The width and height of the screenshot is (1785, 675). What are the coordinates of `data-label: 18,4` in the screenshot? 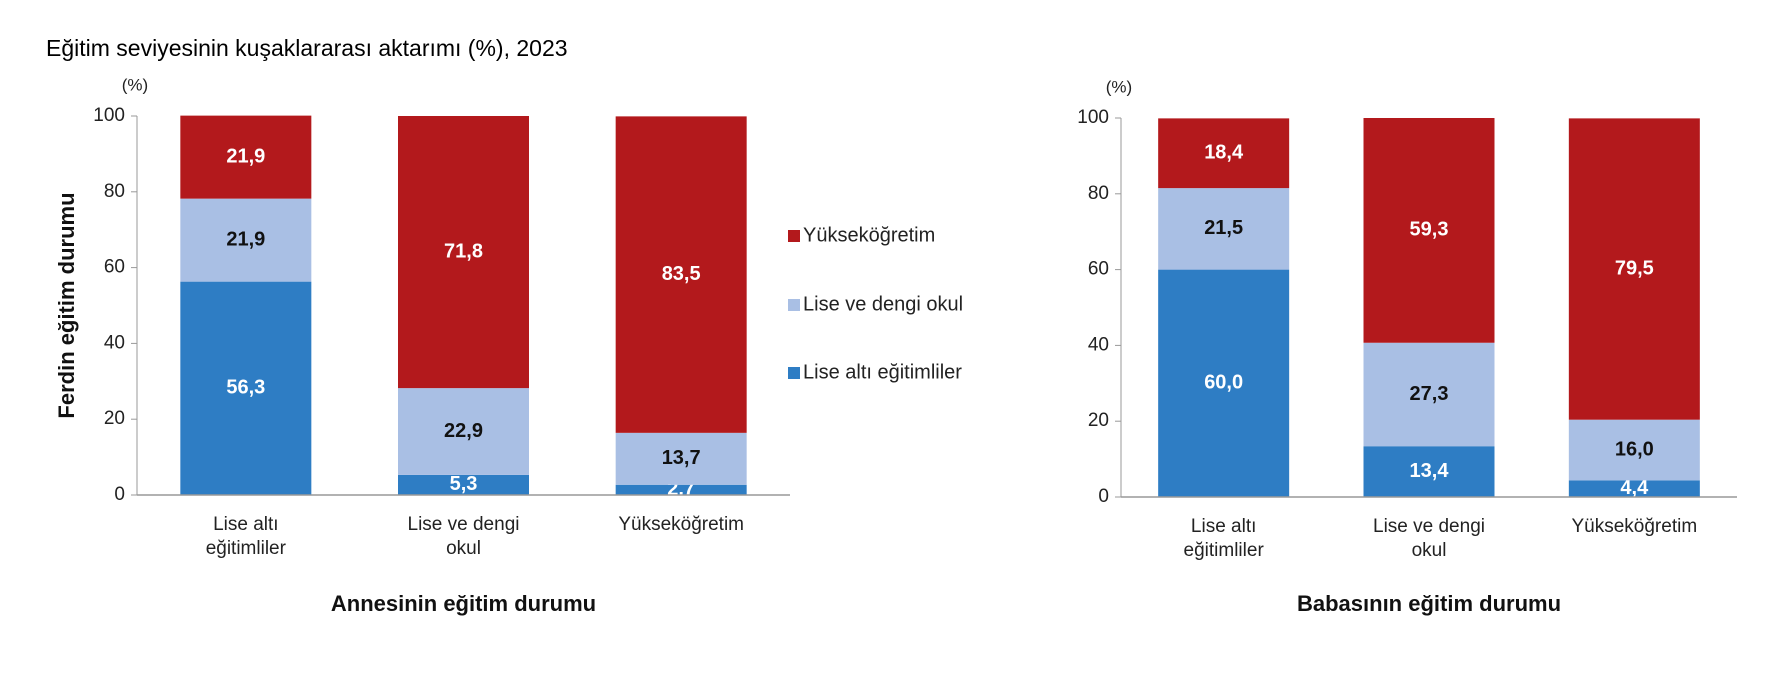 It's located at (1224, 153).